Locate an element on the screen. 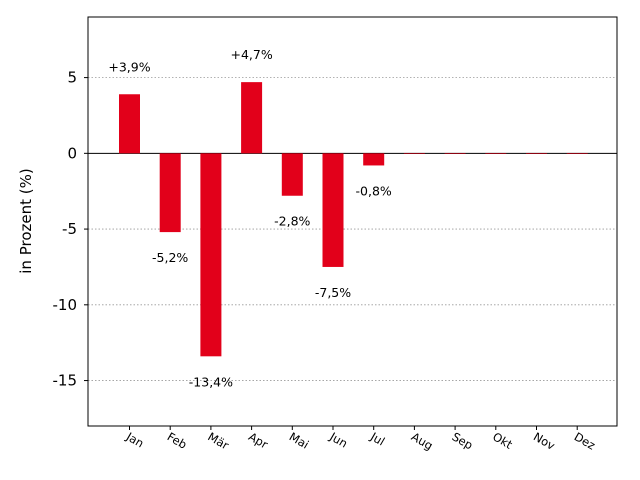  x-axis-ticks: Jan Feb Mär Apr Mai Jun Jul Aug Sep Okt Nov Dez is located at coordinates (360, 439).